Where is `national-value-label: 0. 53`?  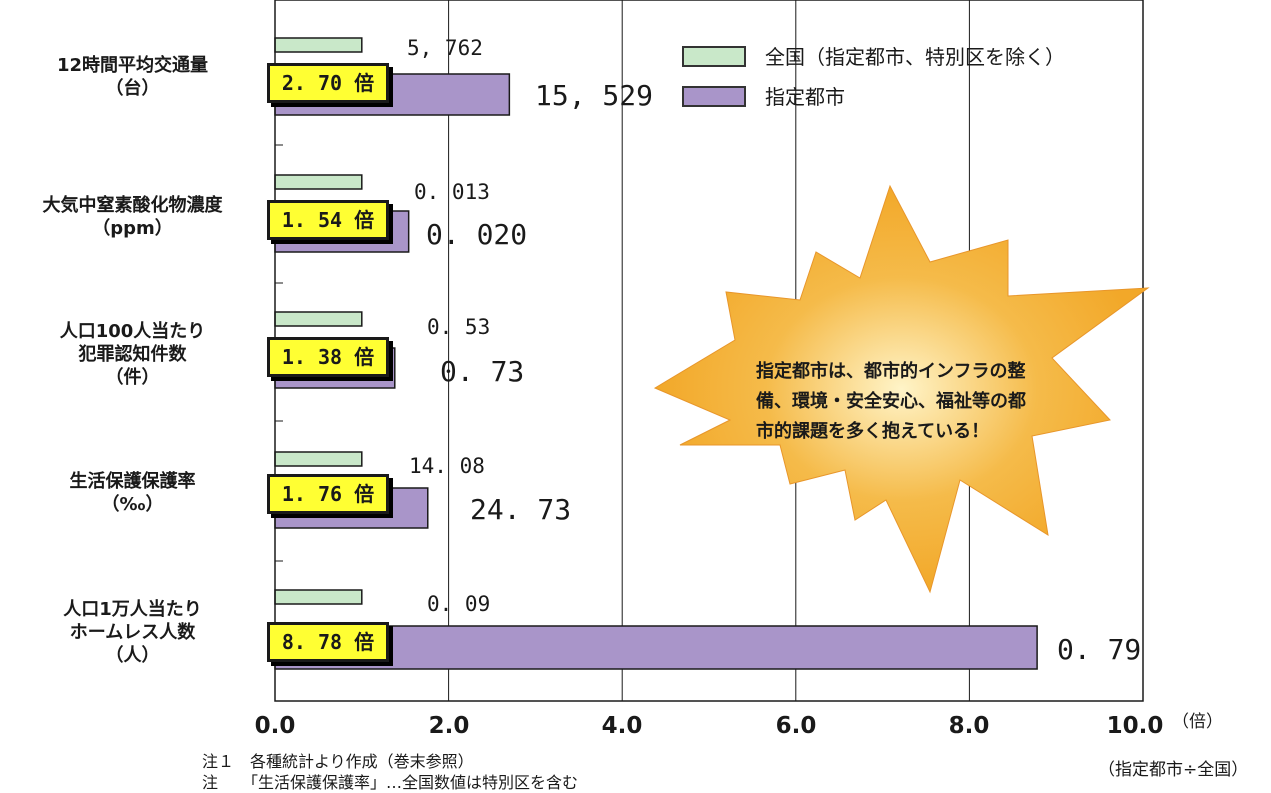 national-value-label: 0. 53 is located at coordinates (459, 327).